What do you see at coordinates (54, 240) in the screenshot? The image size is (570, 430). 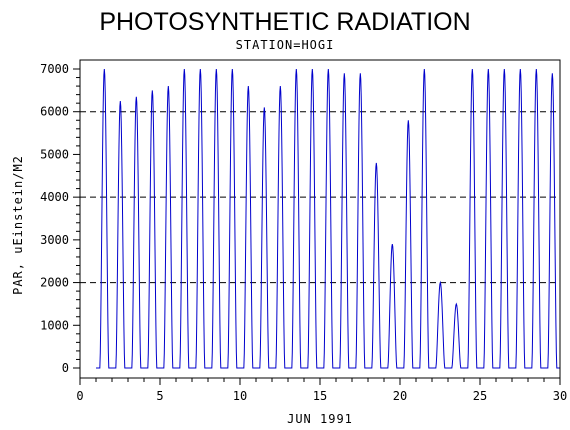 I see `y-tick-label: 3000` at bounding box center [54, 240].